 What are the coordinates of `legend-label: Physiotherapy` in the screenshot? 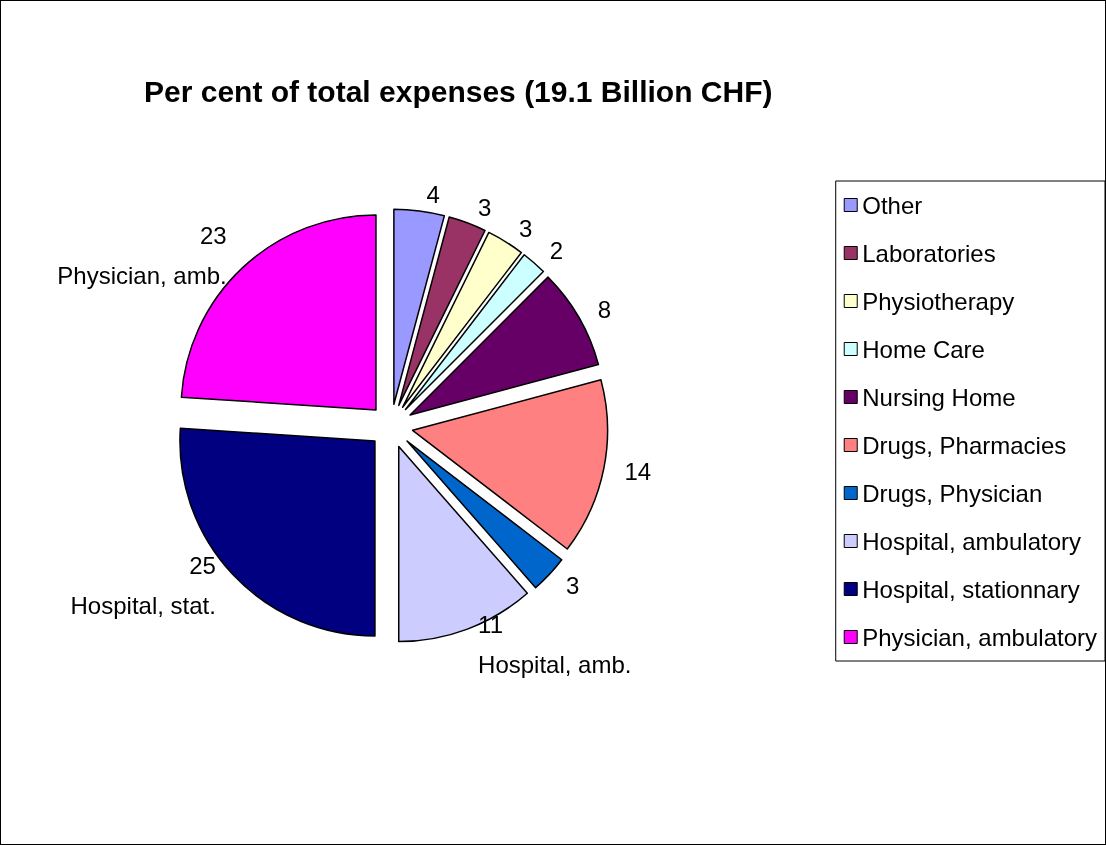 It's located at (938, 301).